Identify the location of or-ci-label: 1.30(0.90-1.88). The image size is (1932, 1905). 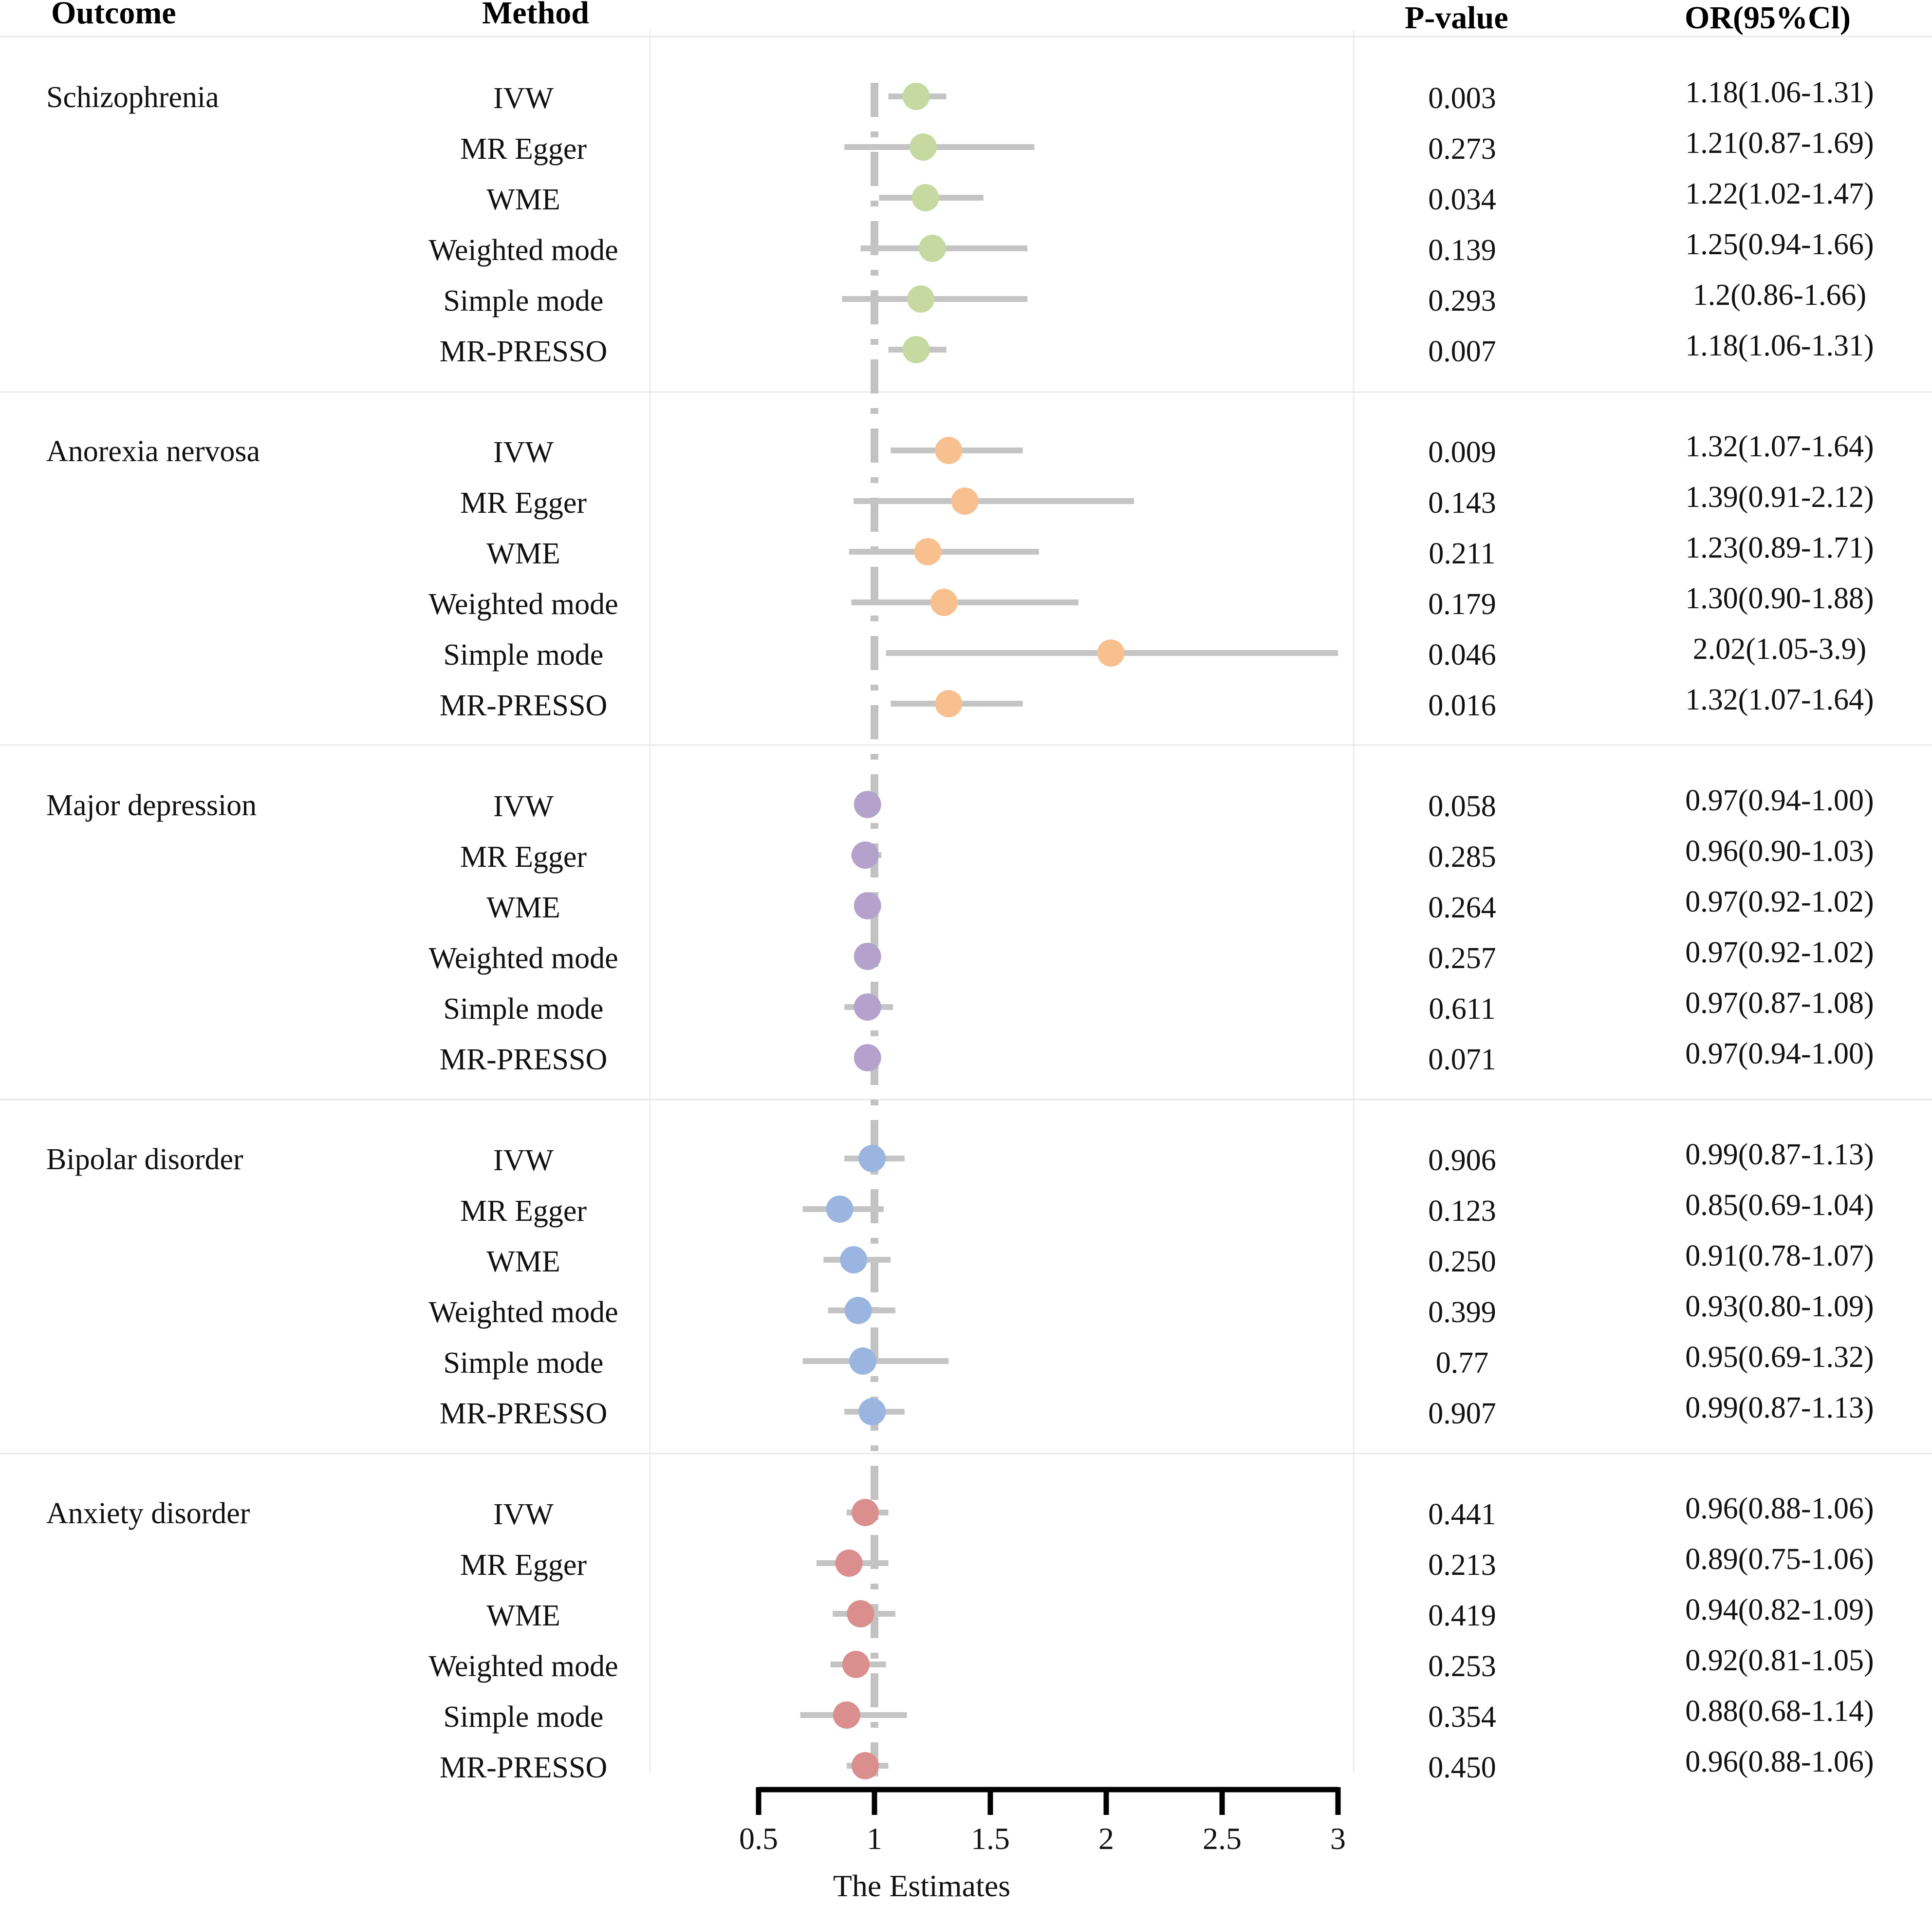
(1780, 598).